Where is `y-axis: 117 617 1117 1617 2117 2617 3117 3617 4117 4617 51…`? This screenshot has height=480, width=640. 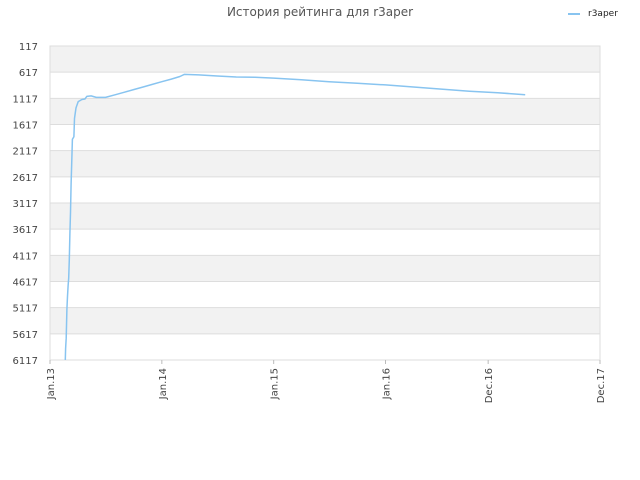 y-axis: 117 617 1117 1617 2117 2617 3117 3617 4117 4617 51… is located at coordinates (25, 204).